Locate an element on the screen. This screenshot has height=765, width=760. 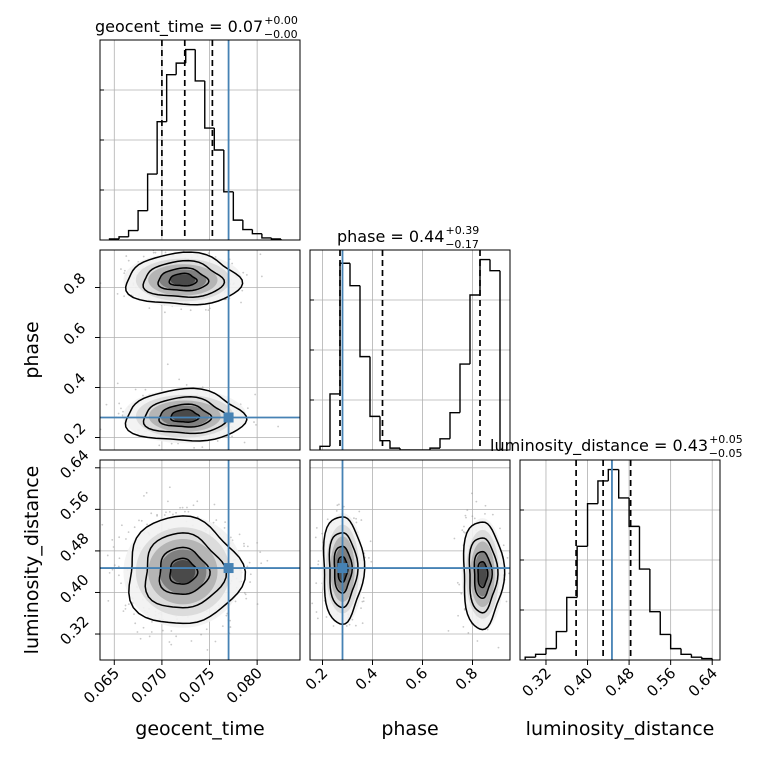
joint-frame is located at coordinates (410, 560).